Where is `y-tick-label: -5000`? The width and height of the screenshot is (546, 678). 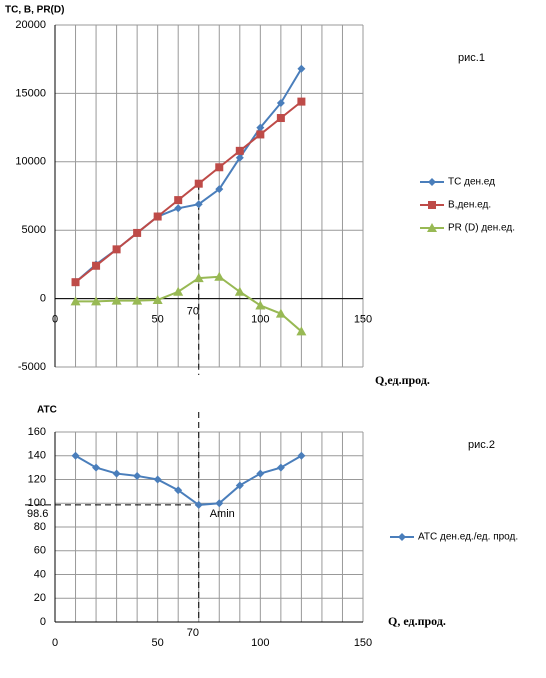
y-tick-label: -5000 is located at coordinates (32, 367).